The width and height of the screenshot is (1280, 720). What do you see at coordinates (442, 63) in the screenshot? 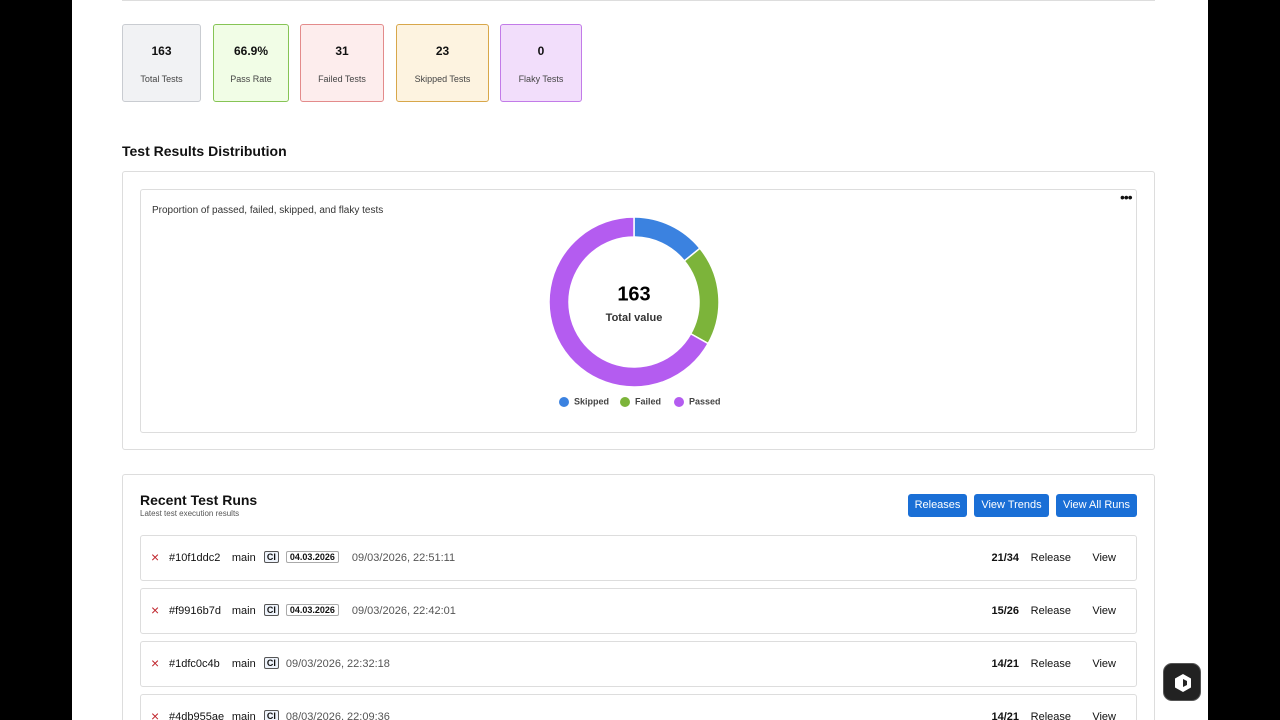
I see `stat-card: 23 Skipped Tests` at bounding box center [442, 63].